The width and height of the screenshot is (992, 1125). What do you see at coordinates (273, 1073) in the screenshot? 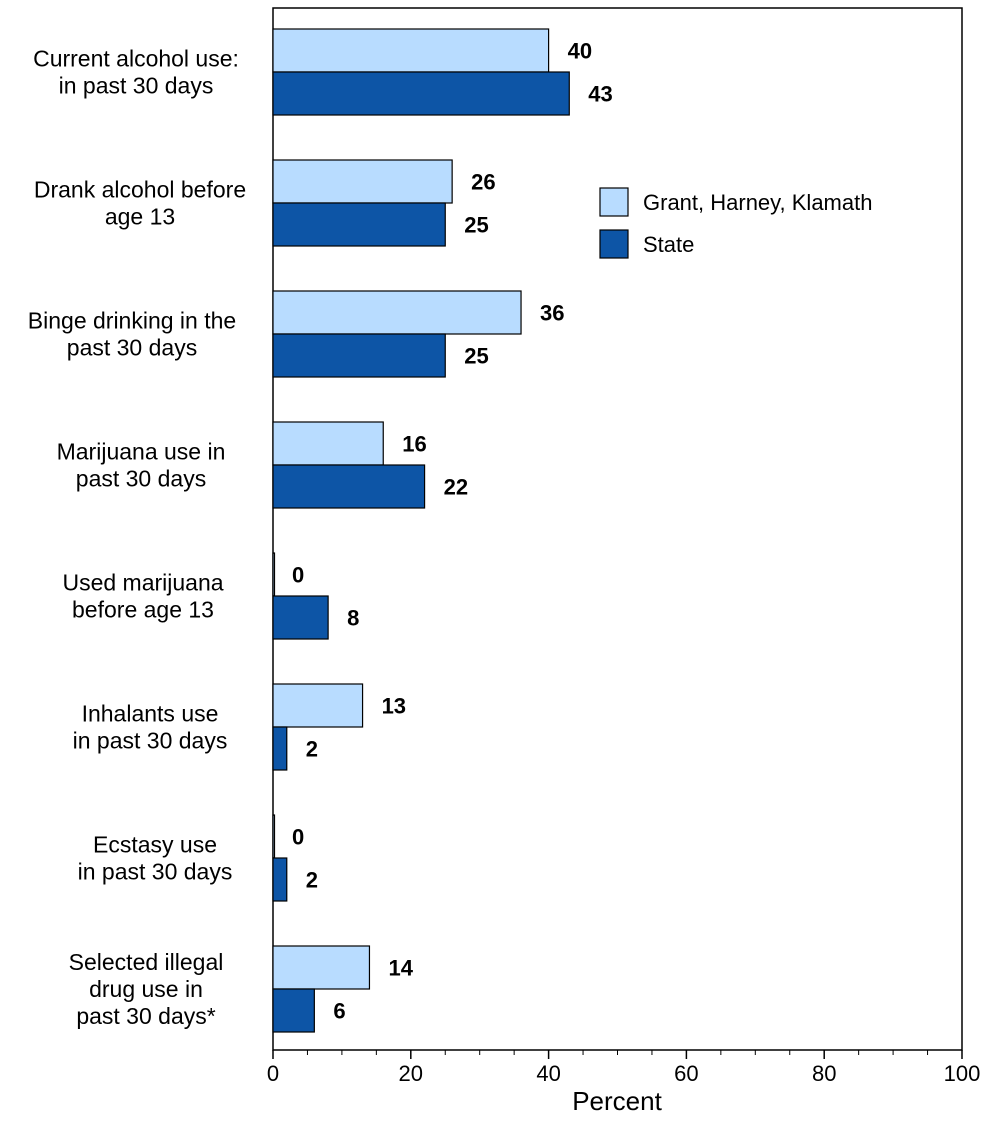
I see `x-tick-label: 0` at bounding box center [273, 1073].